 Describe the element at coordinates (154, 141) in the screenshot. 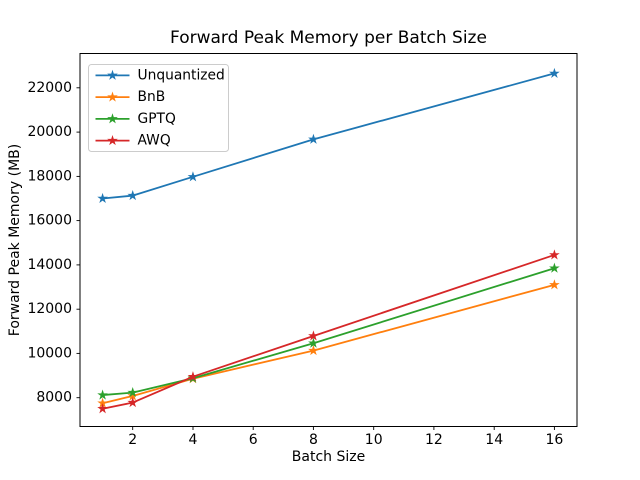

I see `legend-label-awq: AWQ` at that location.